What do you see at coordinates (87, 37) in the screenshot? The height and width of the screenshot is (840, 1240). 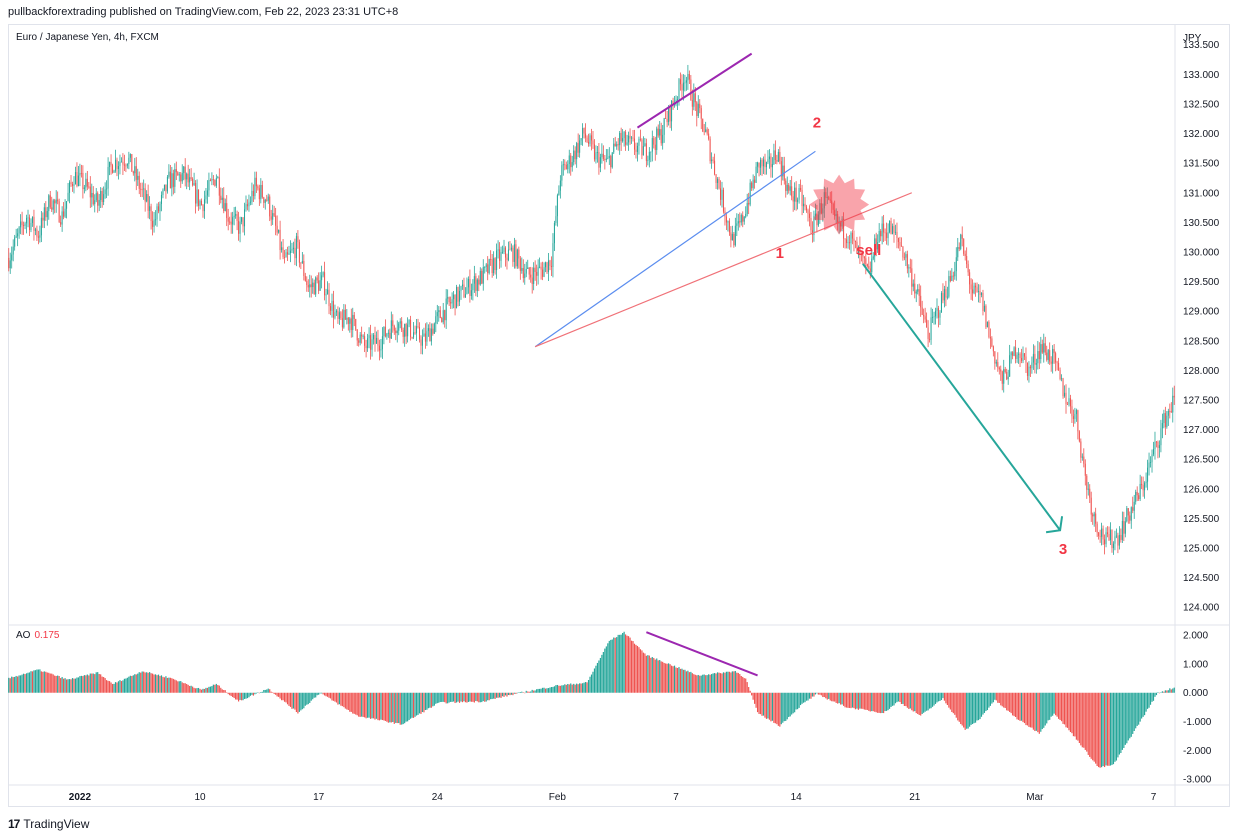 I see `symbol-title: Euro / Japanese Yen, 4h, FXCM` at bounding box center [87, 37].